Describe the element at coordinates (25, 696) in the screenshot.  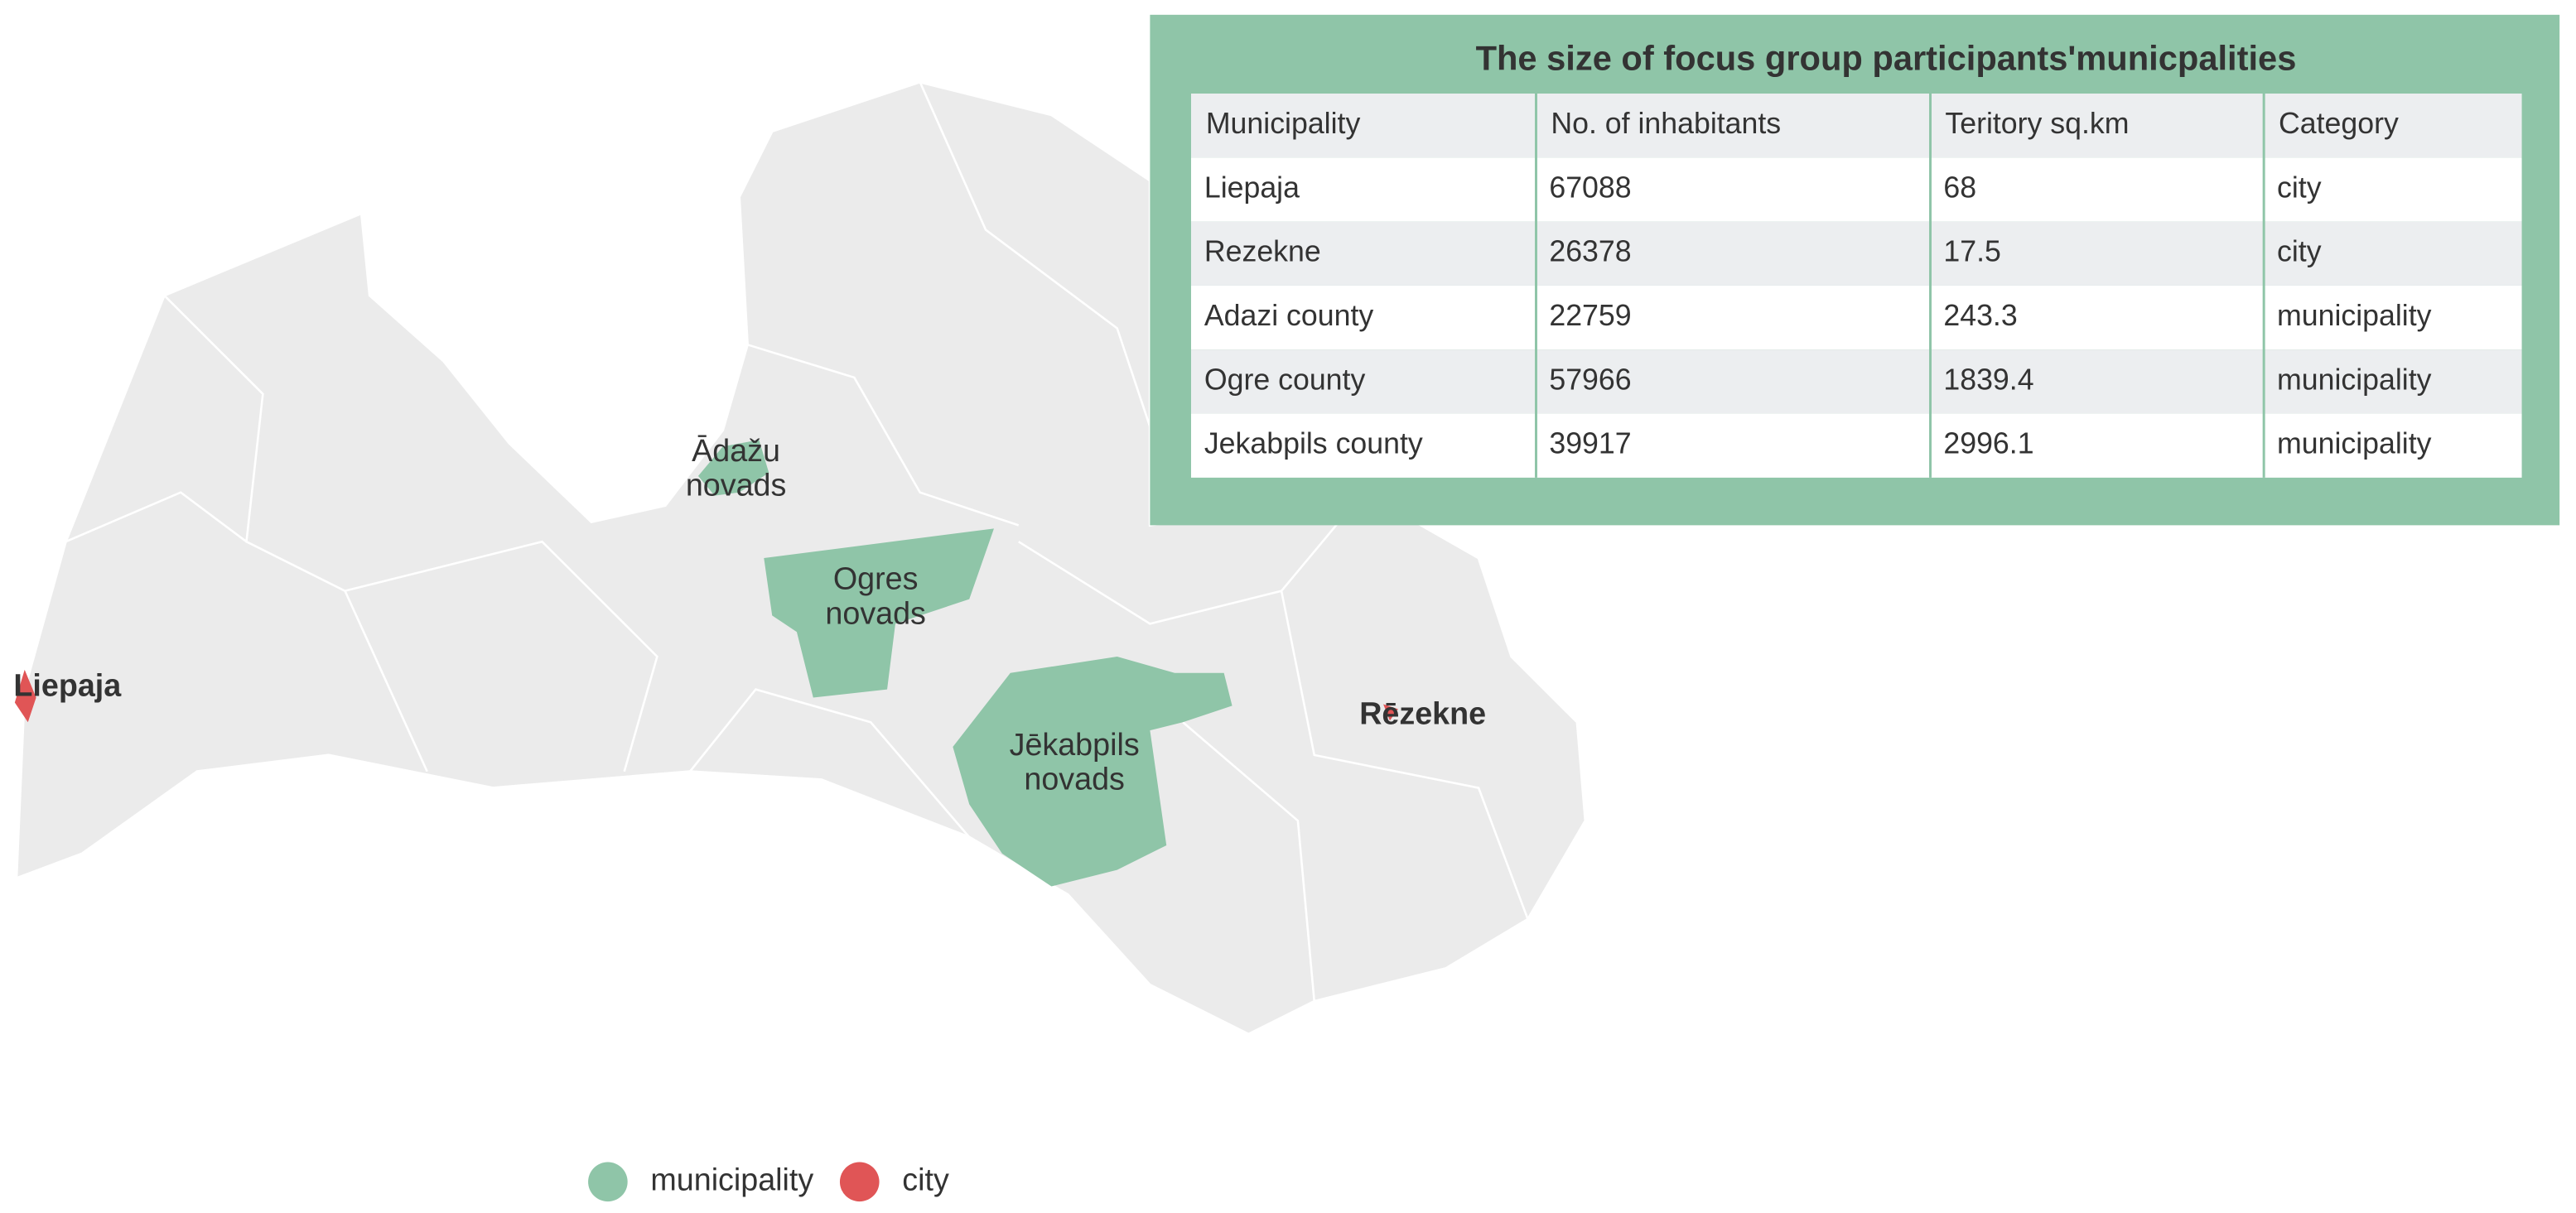
I see `city-liepaja` at that location.